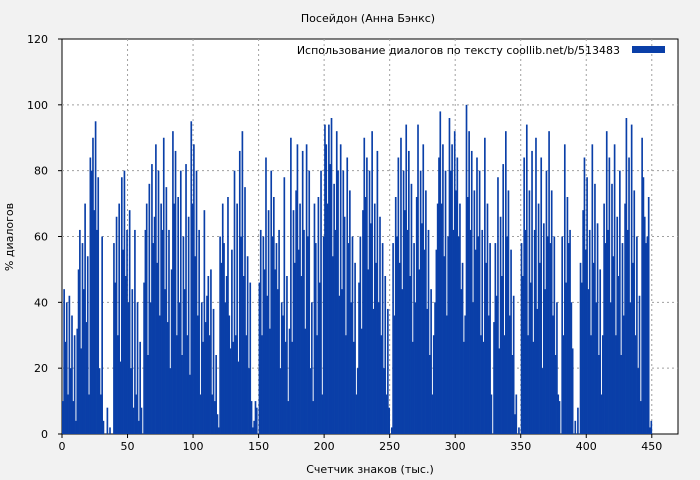 The height and width of the screenshot is (480, 700). I want to click on y-tick-label: 20, so click(41, 368).